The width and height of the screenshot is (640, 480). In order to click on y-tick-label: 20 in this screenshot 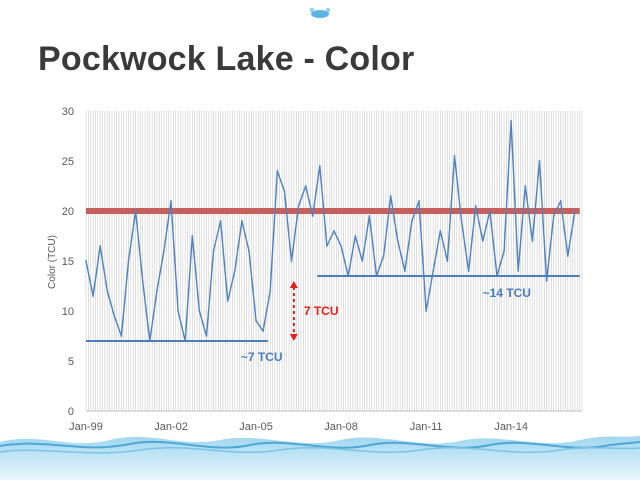, I will do `click(68, 212)`.